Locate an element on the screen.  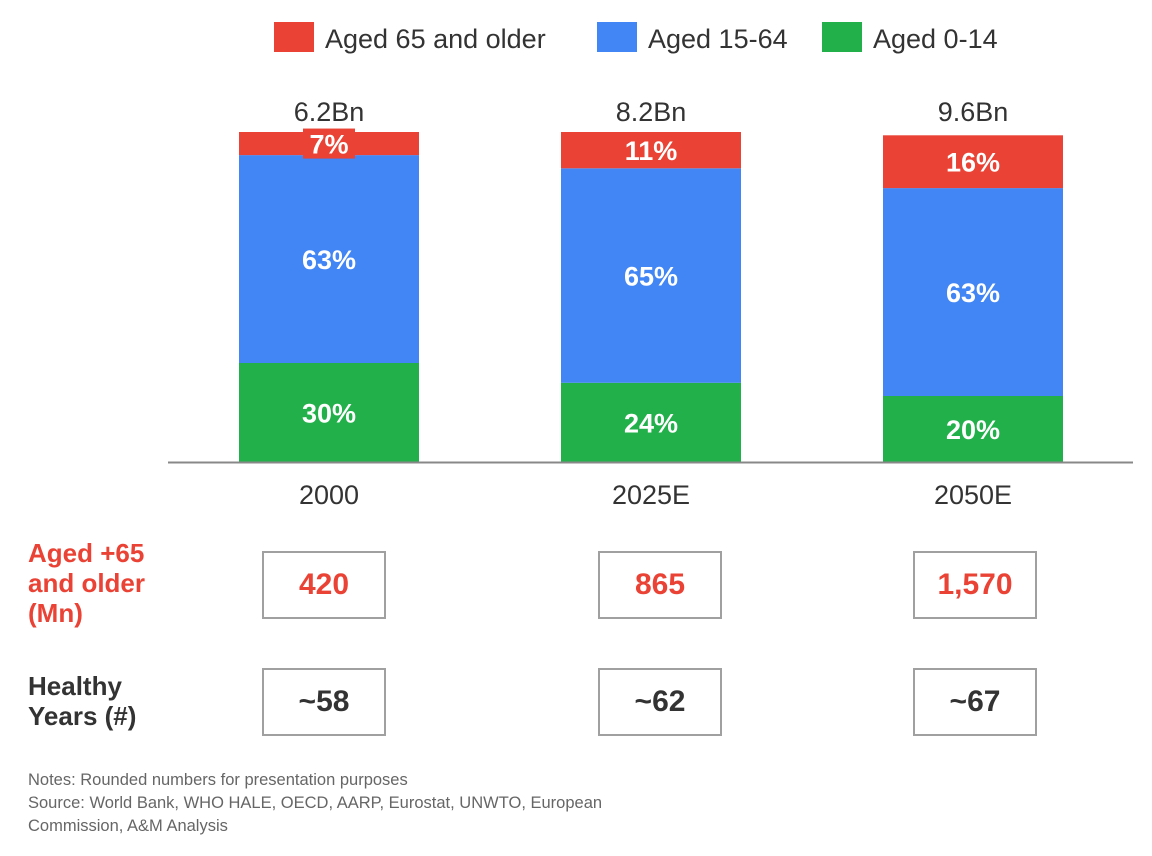
data-label: 24% is located at coordinates (651, 423).